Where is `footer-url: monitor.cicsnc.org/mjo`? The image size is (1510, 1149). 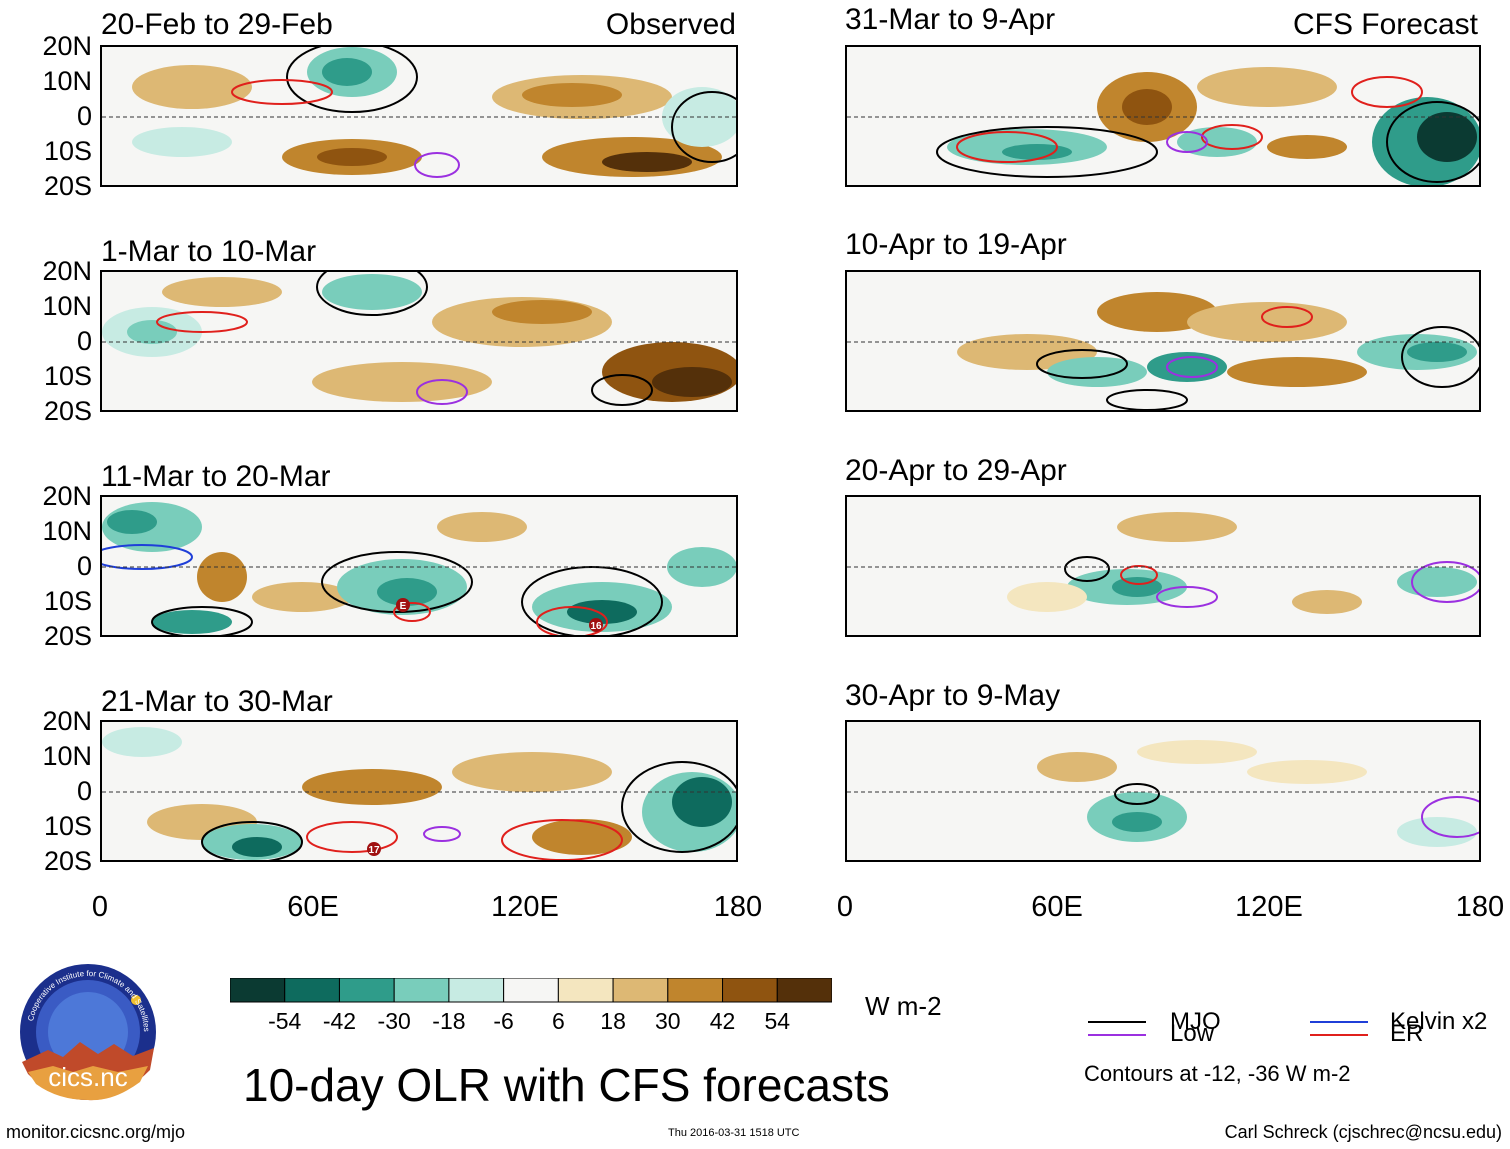 footer-url: monitor.cicsnc.org/mjo is located at coordinates (96, 1132).